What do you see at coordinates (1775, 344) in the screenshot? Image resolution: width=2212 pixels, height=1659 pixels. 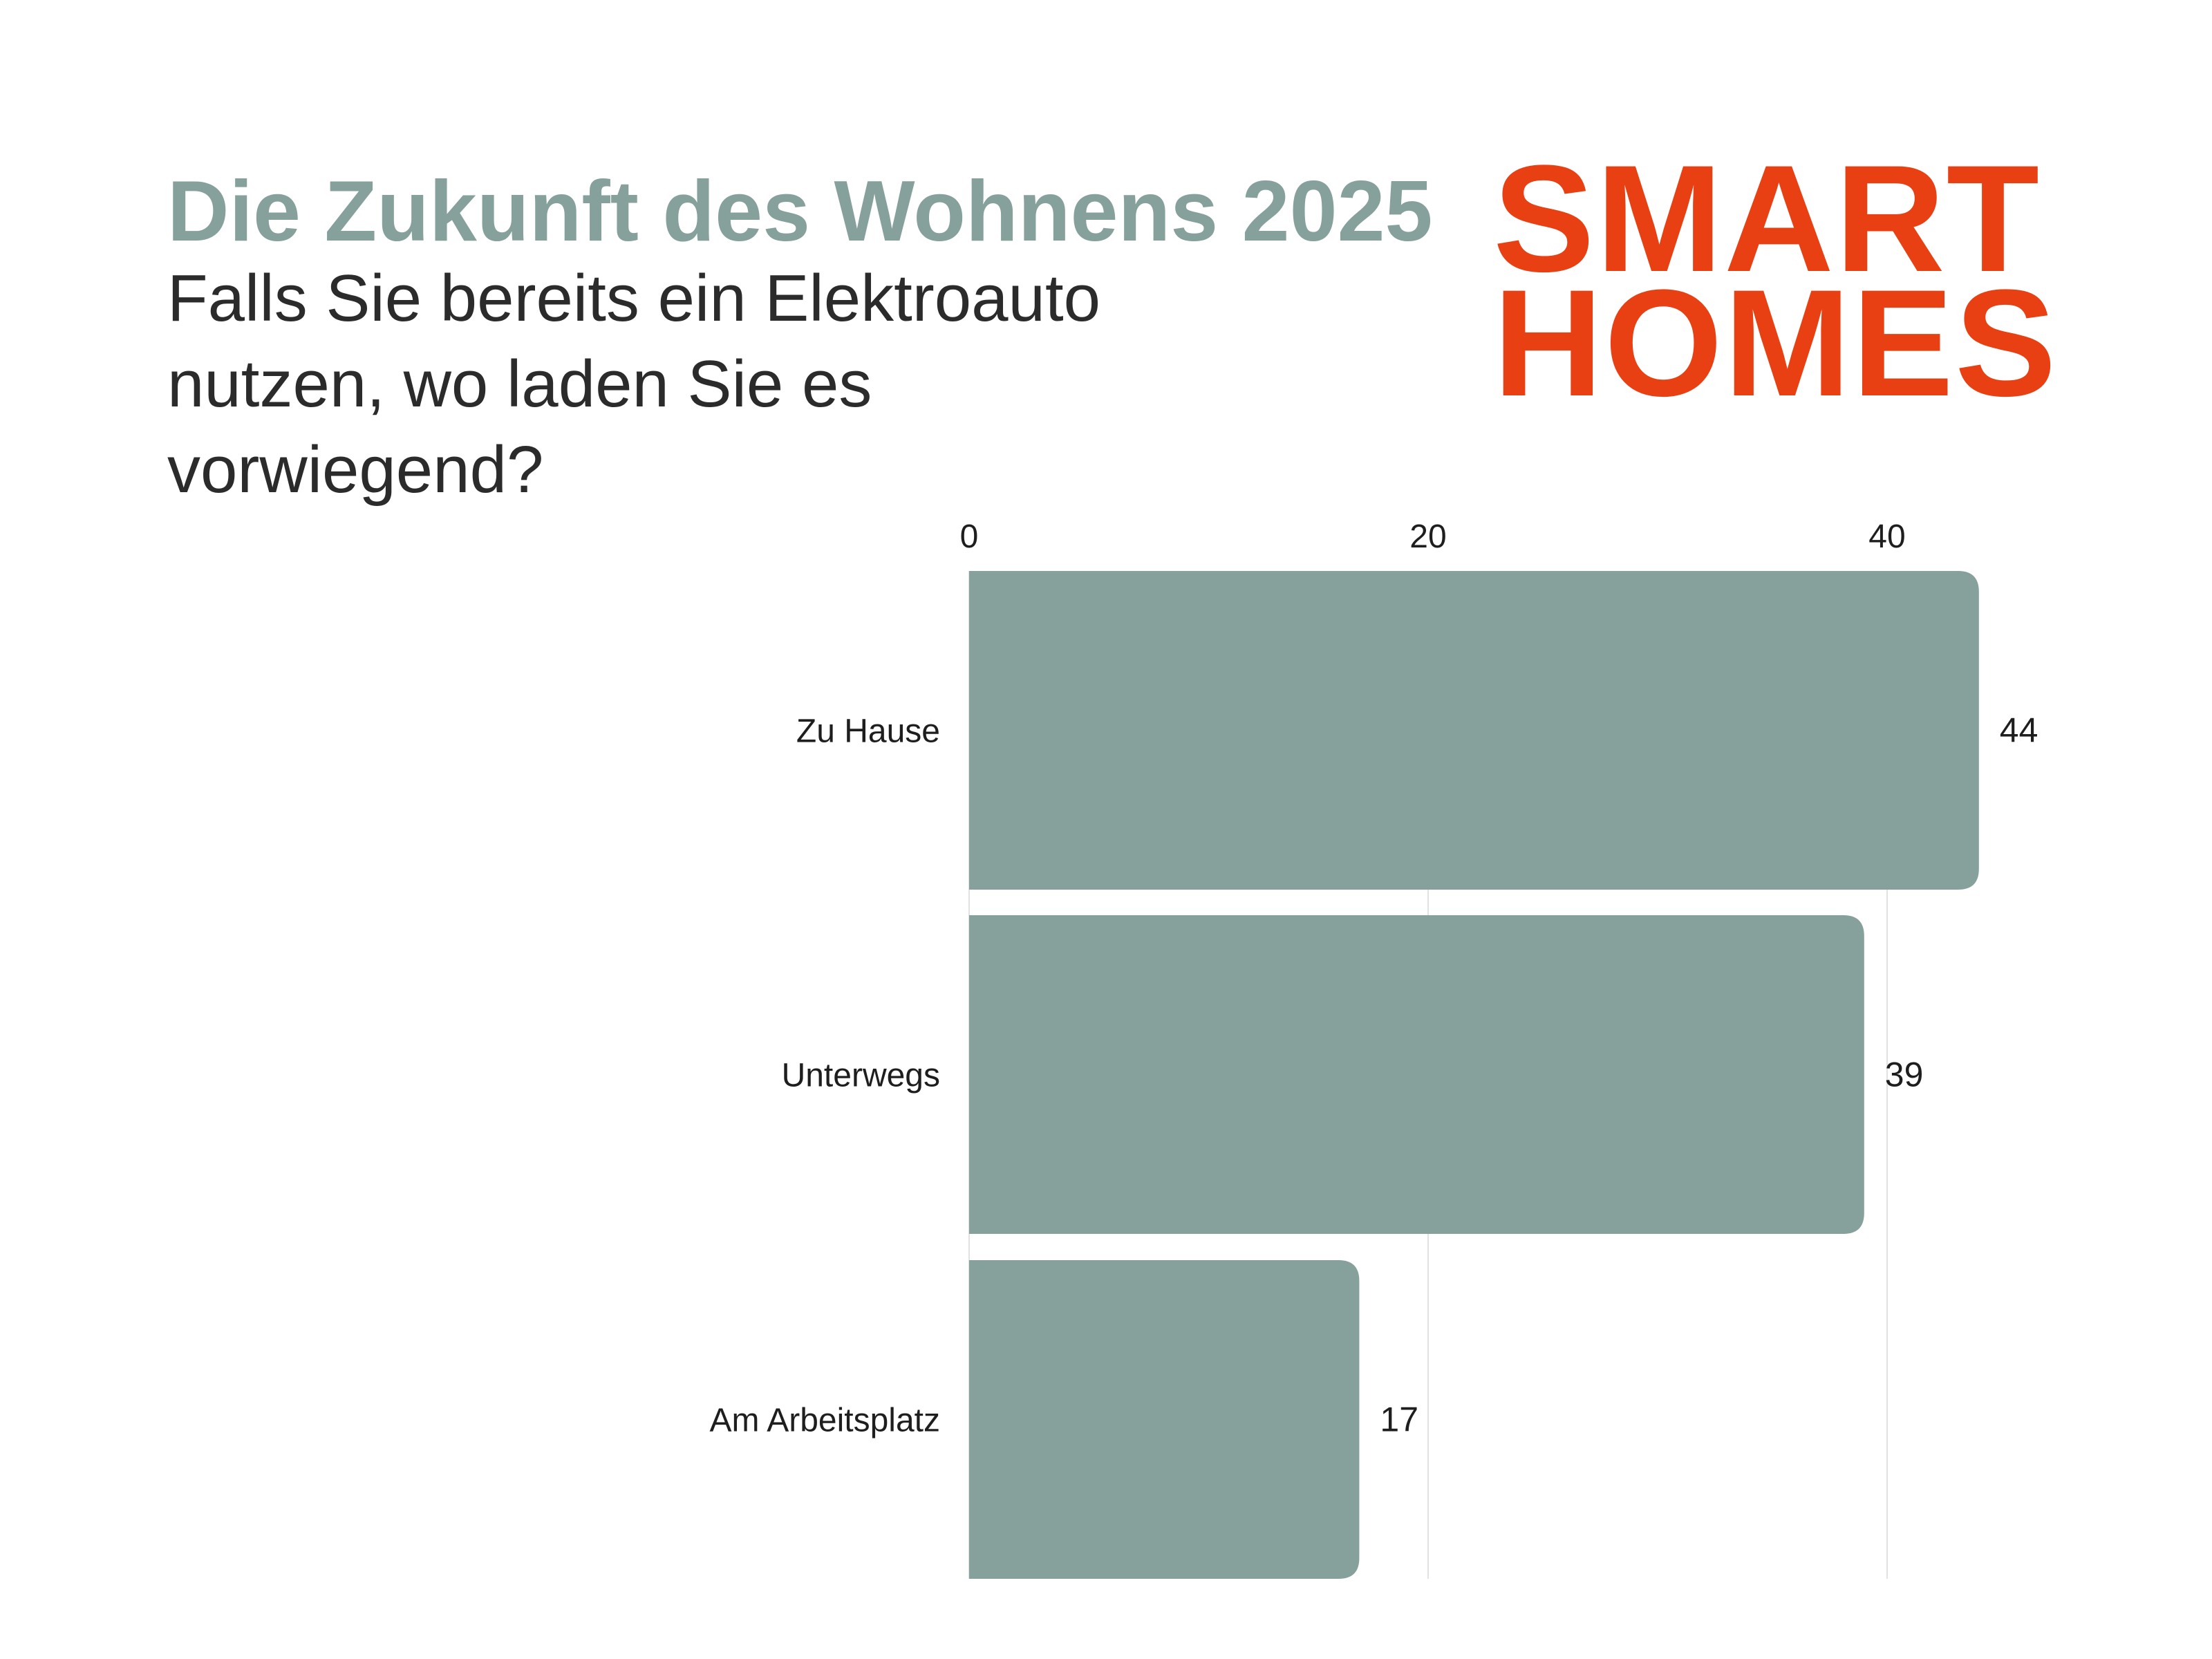 I see `logo-line-homes: HOMES` at bounding box center [1775, 344].